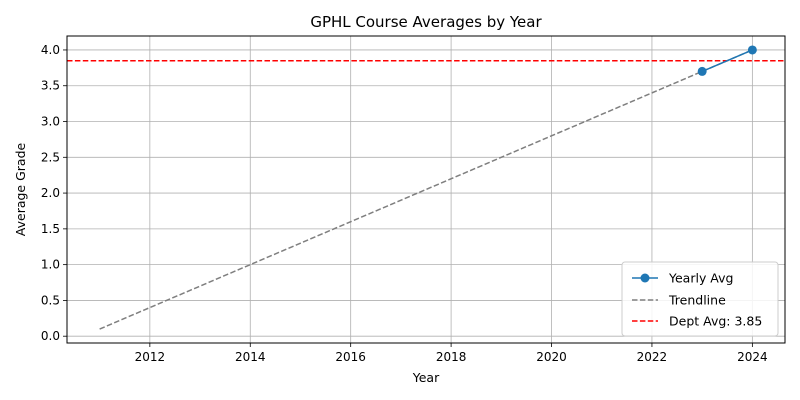 The width and height of the screenshot is (800, 400). What do you see at coordinates (426, 377) in the screenshot?
I see `x-axis-label: Year` at bounding box center [426, 377].